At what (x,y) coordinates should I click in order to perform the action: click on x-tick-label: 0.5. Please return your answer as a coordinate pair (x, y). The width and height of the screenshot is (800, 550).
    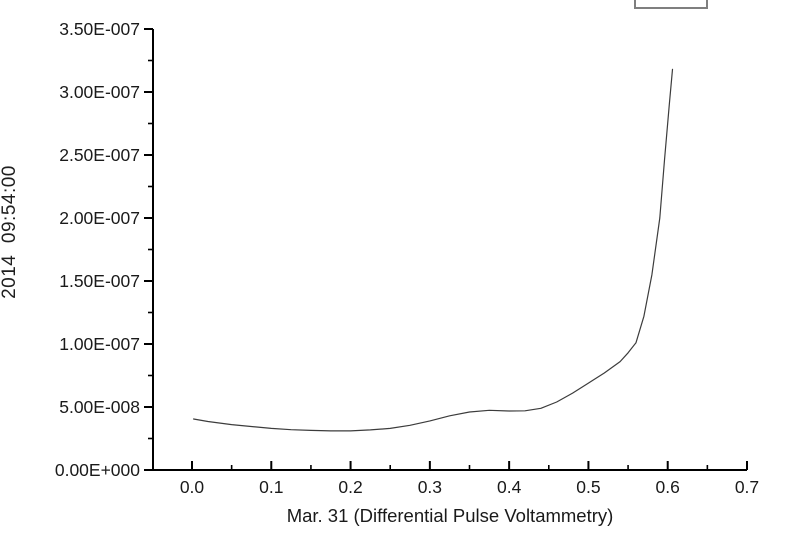
    Looking at the image, I should click on (588, 487).